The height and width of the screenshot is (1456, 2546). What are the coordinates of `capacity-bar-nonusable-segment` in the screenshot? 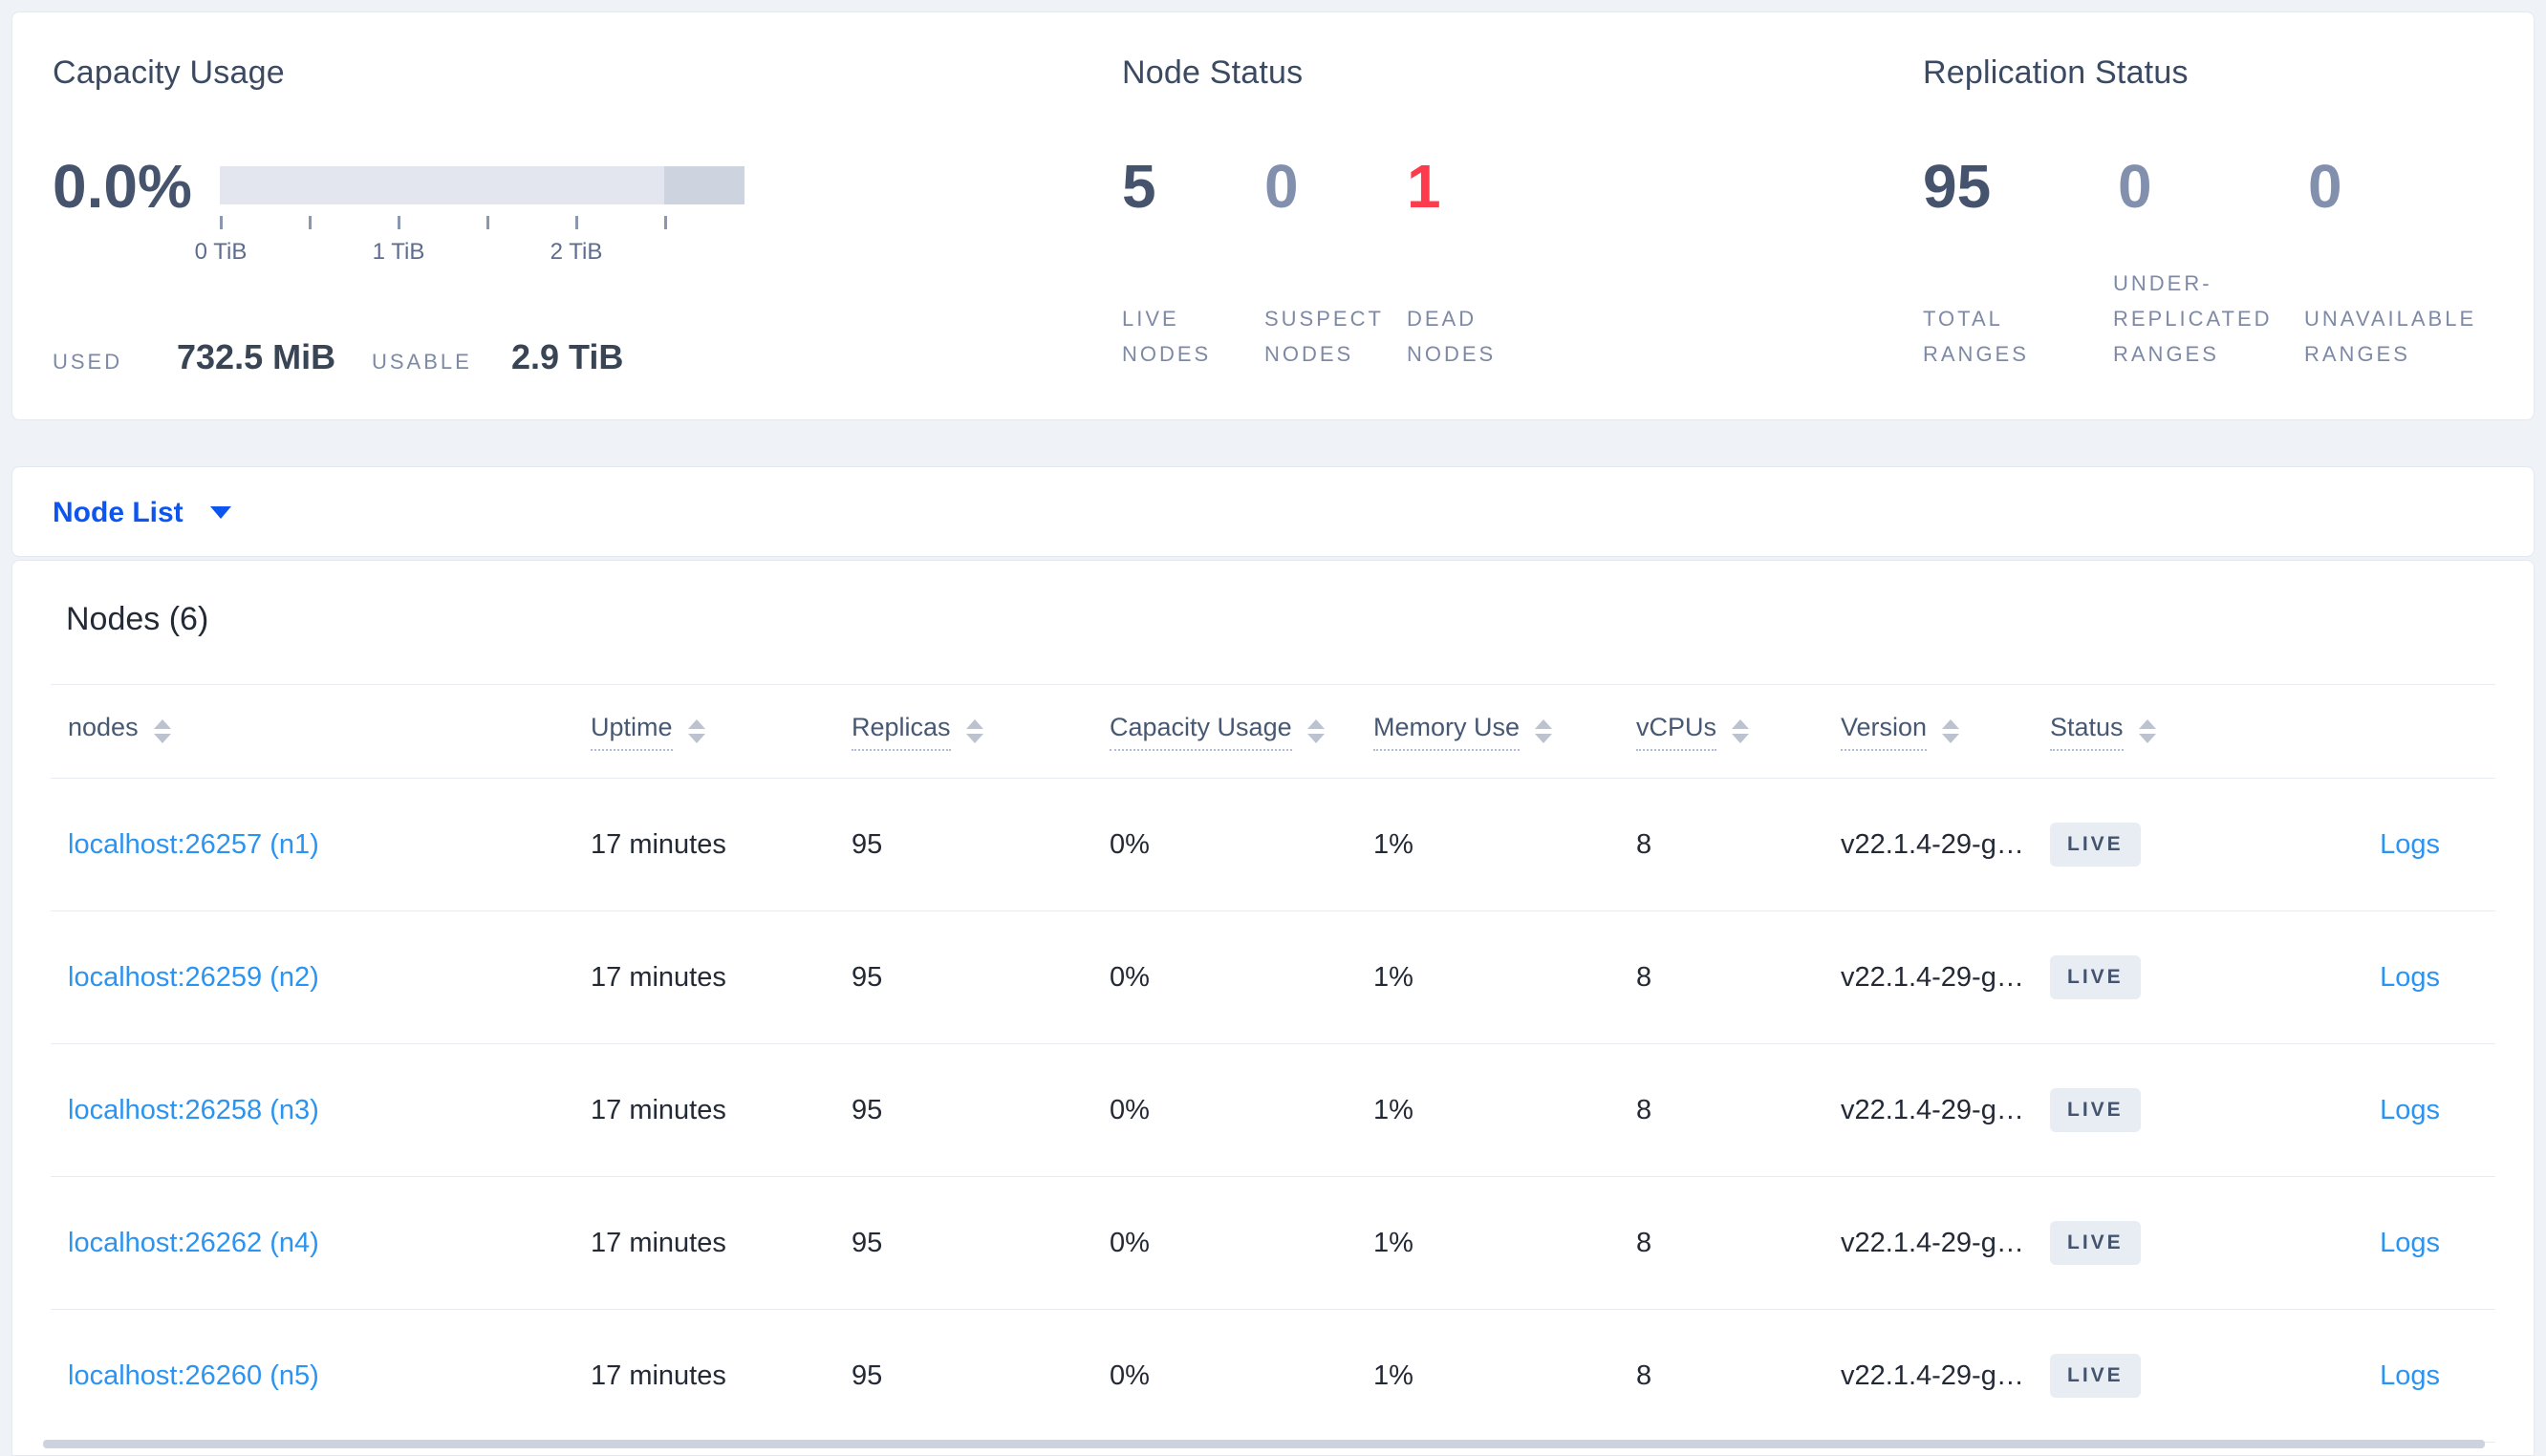 It's located at (704, 185).